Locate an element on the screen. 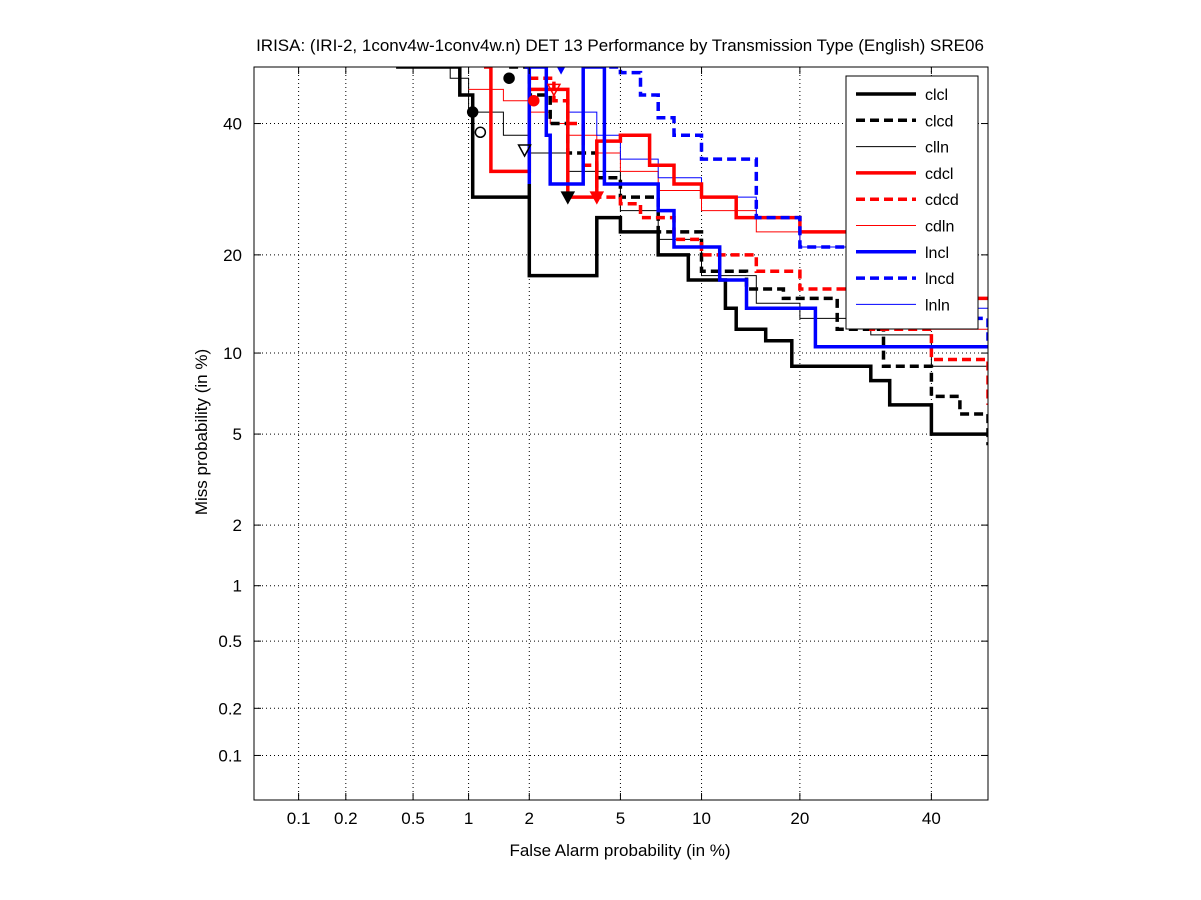 The width and height of the screenshot is (1201, 900). y-tick-label: 40 is located at coordinates (232, 124).